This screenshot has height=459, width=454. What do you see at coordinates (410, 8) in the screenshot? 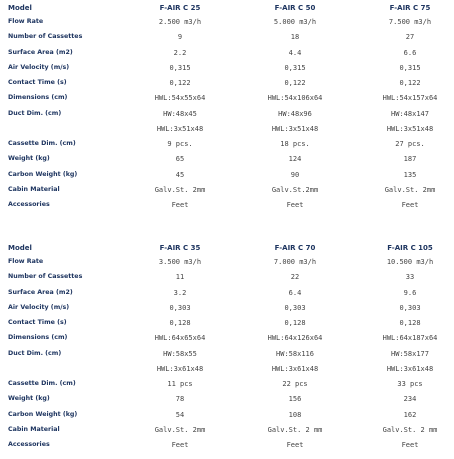
I see `model-name: F-AIR C 75` at bounding box center [410, 8].